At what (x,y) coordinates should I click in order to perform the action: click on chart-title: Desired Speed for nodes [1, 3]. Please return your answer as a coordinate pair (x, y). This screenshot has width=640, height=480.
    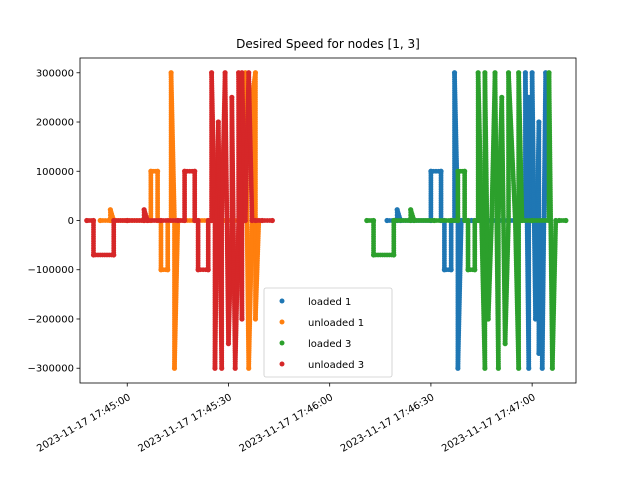
    Looking at the image, I should click on (328, 44).